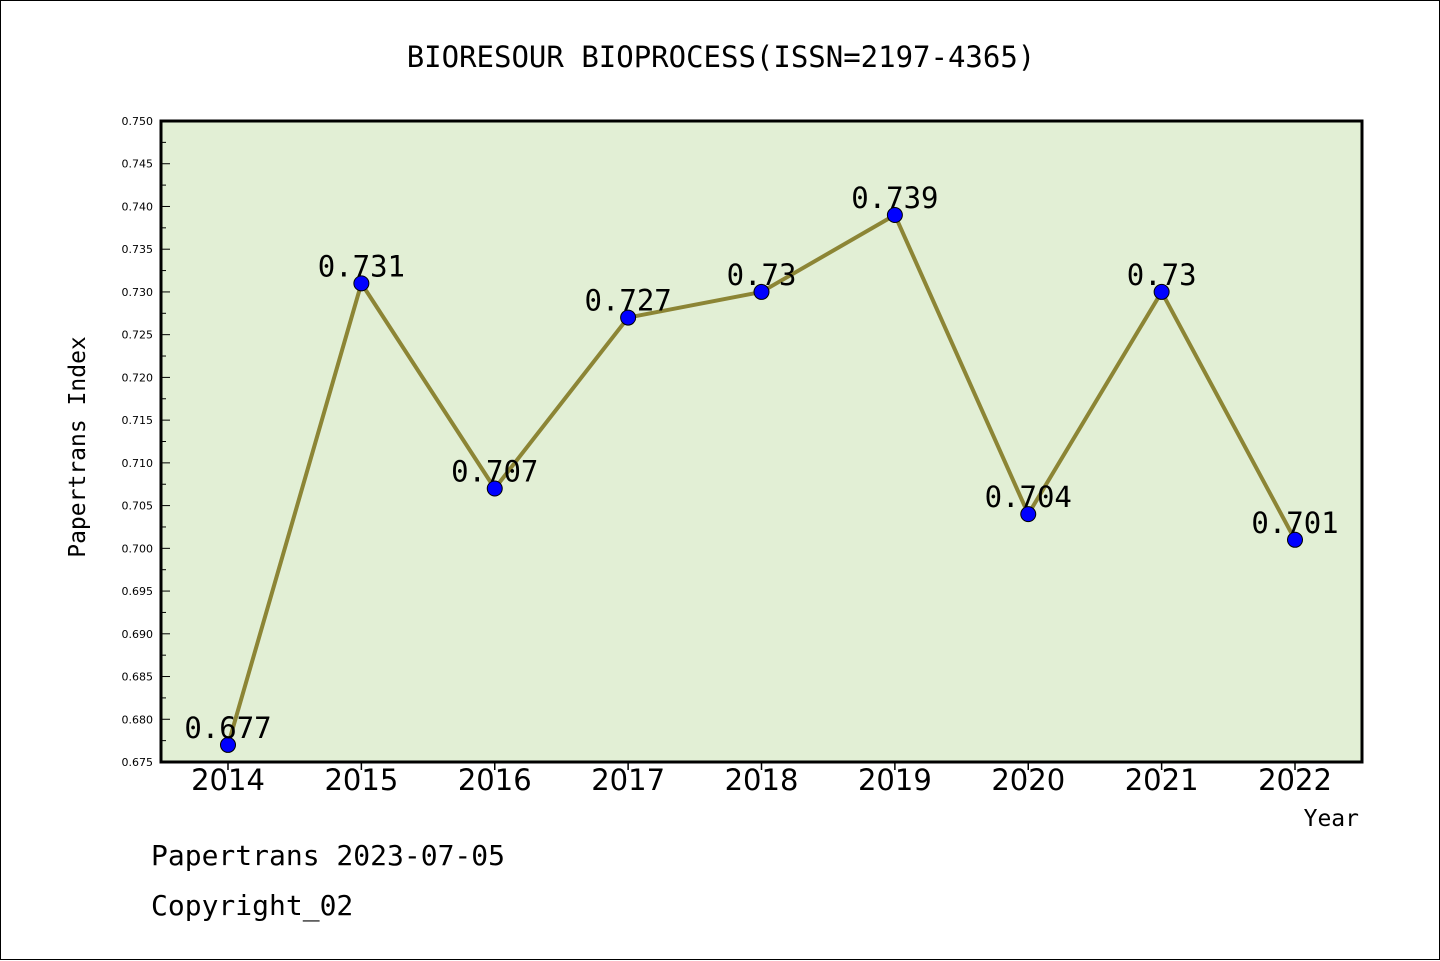 This screenshot has width=1440, height=961. What do you see at coordinates (138, 677) in the screenshot?
I see `y-tick-label: 0.685` at bounding box center [138, 677].